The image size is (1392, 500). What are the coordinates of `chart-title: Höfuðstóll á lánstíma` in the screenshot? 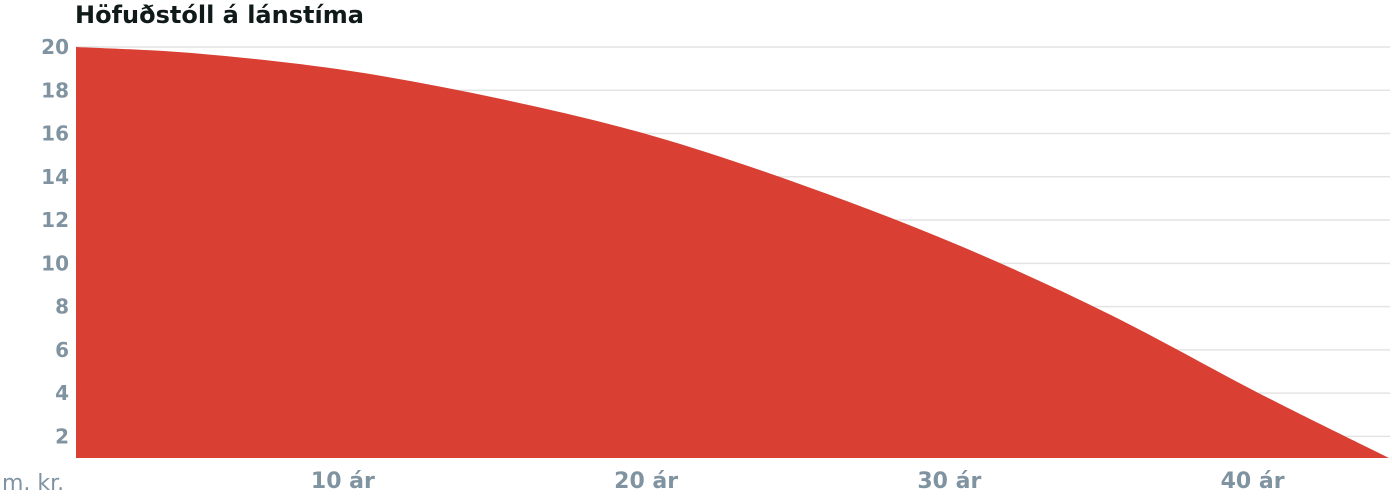 It's located at (219, 15).